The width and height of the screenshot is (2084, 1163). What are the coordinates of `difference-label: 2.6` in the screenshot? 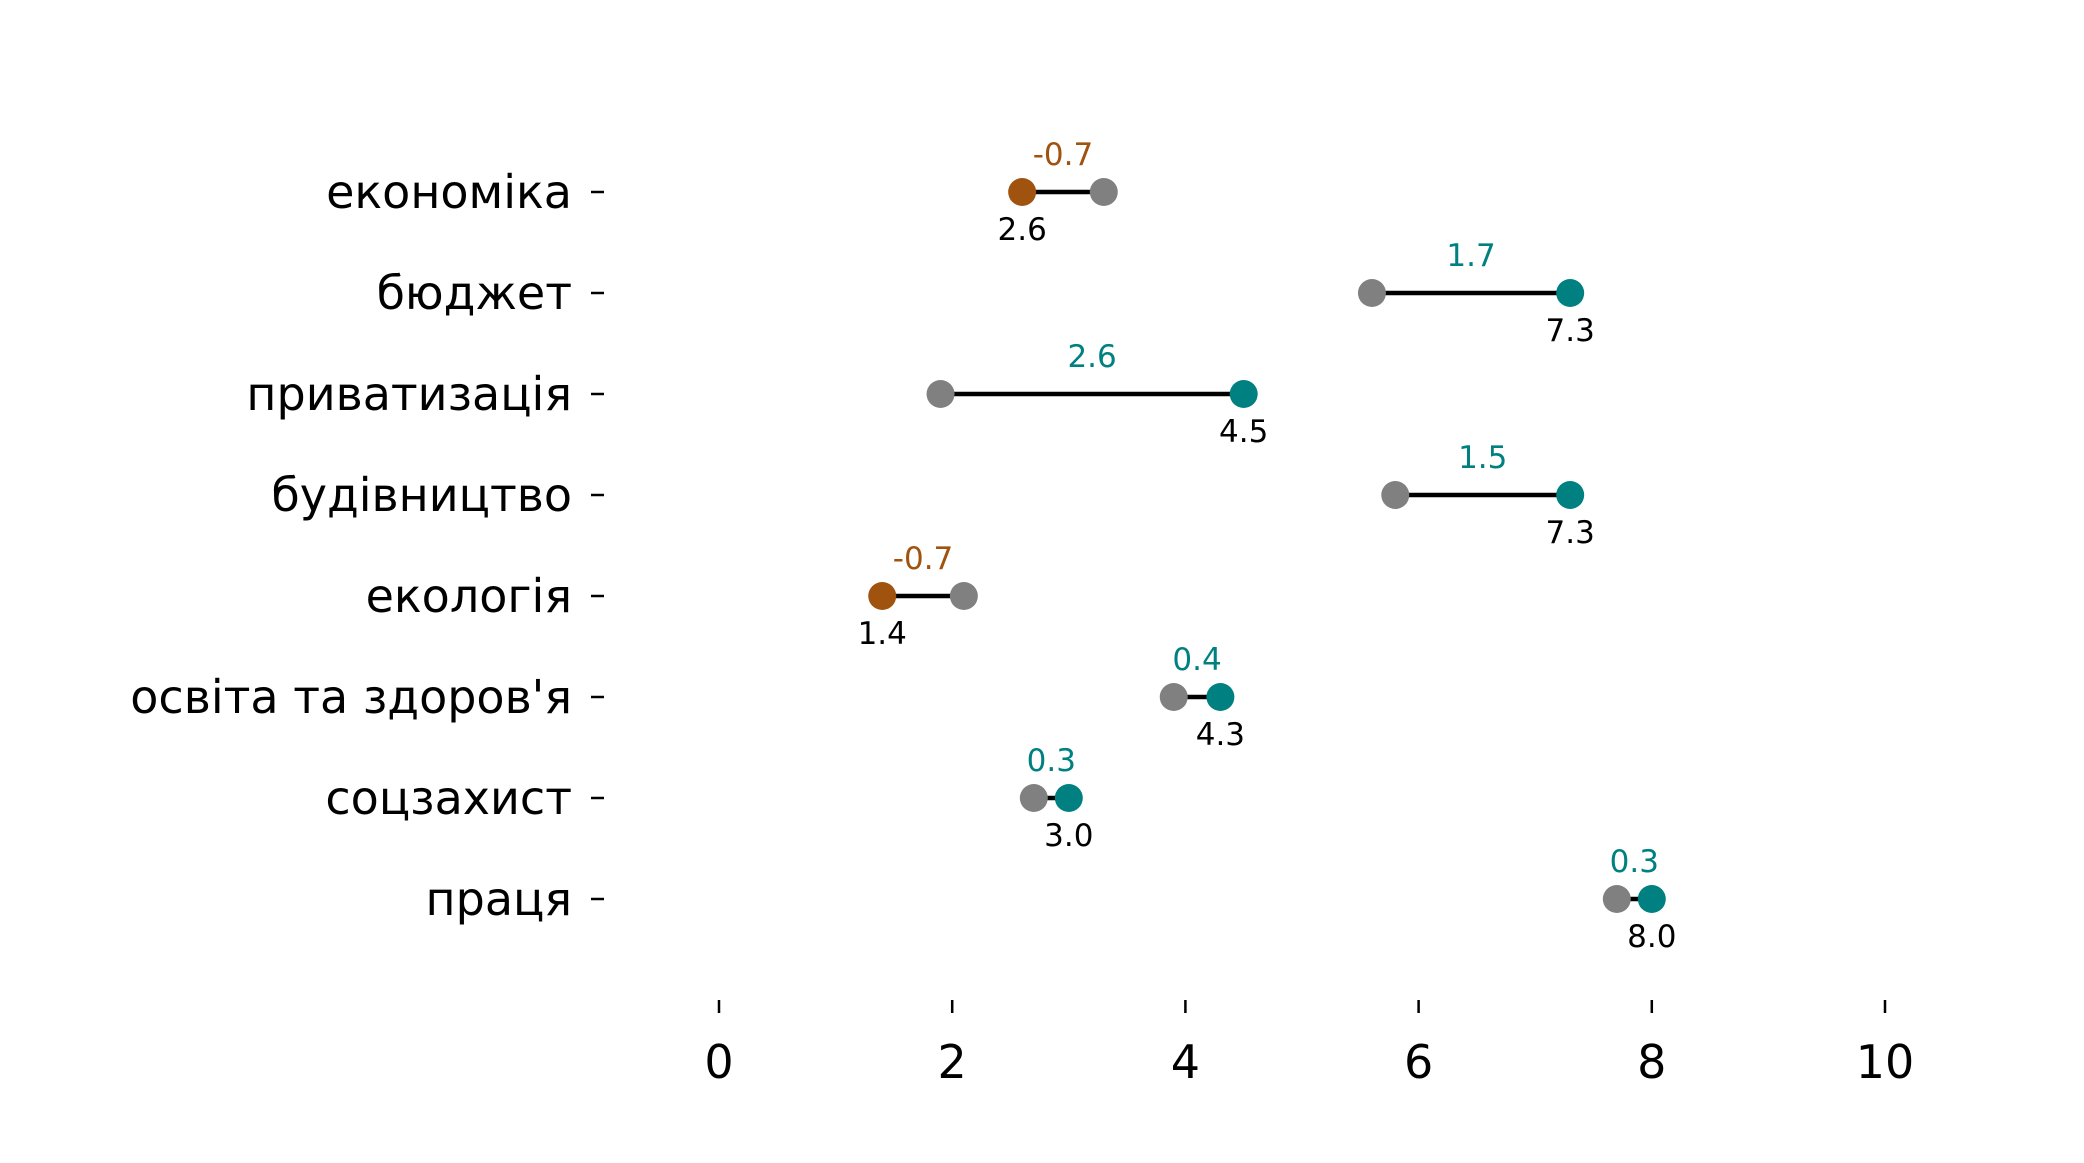 It's located at (1091, 357).